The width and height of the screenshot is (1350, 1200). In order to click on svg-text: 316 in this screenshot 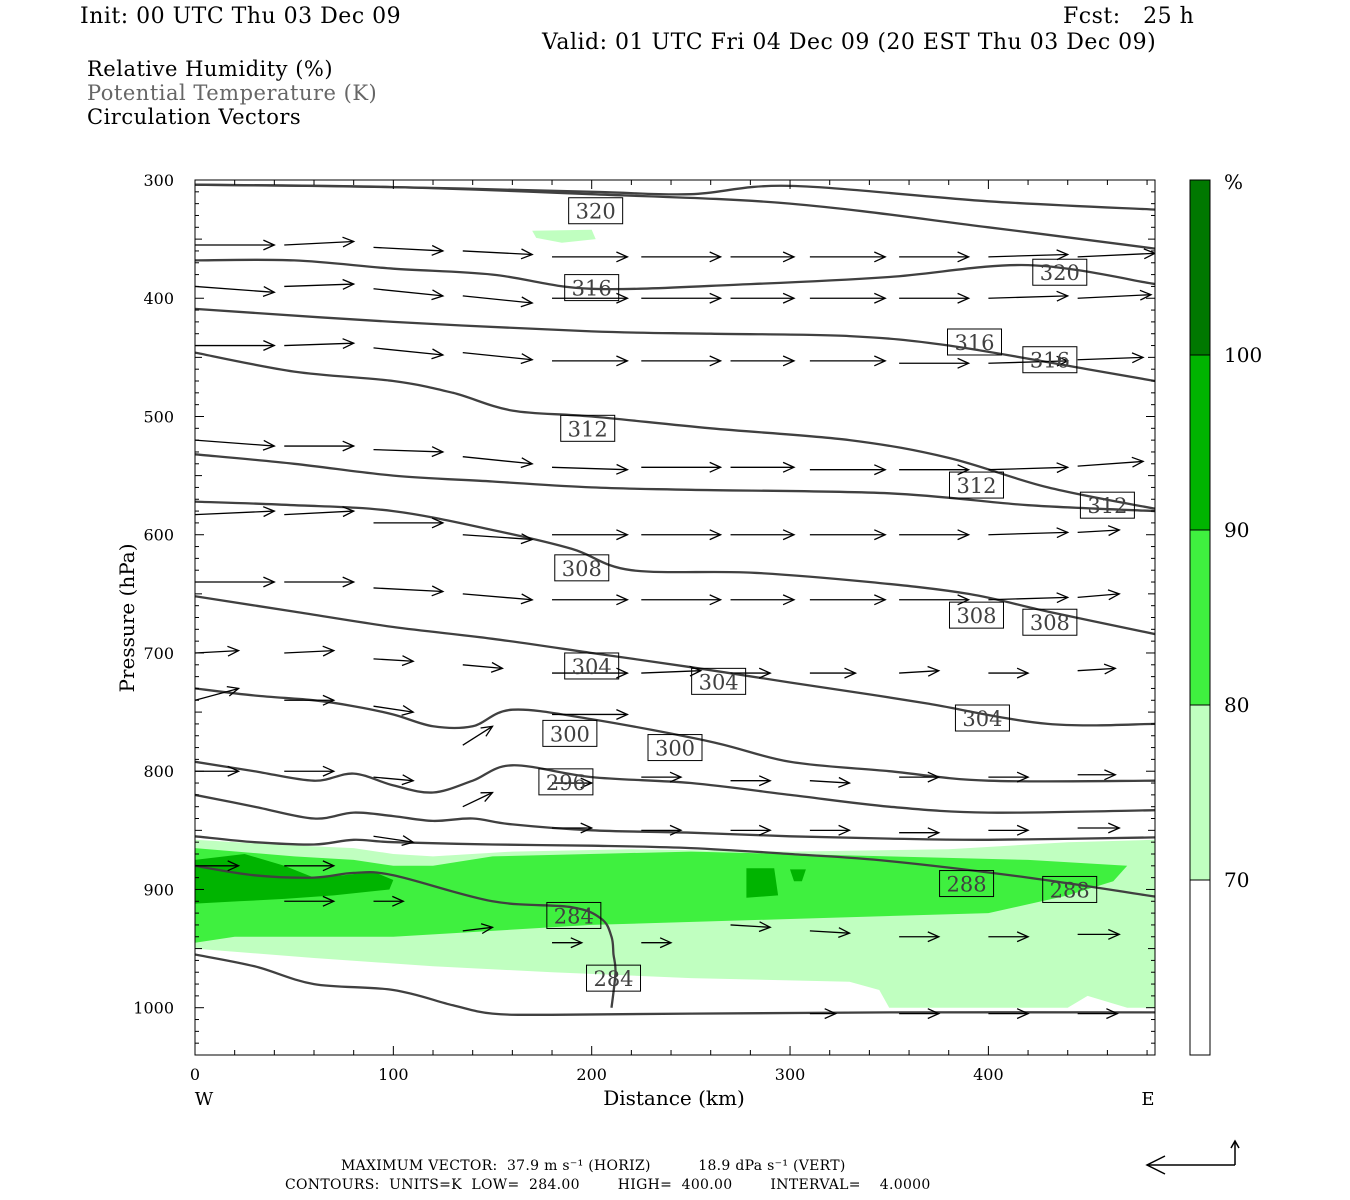, I will do `click(974, 343)`.